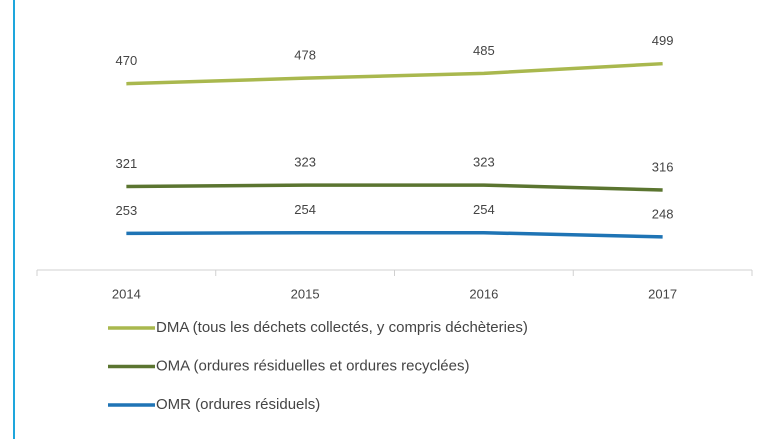 Image resolution: width=765 pixels, height=439 pixels. I want to click on legend-label: OMR (ordures résiduels), so click(238, 404).